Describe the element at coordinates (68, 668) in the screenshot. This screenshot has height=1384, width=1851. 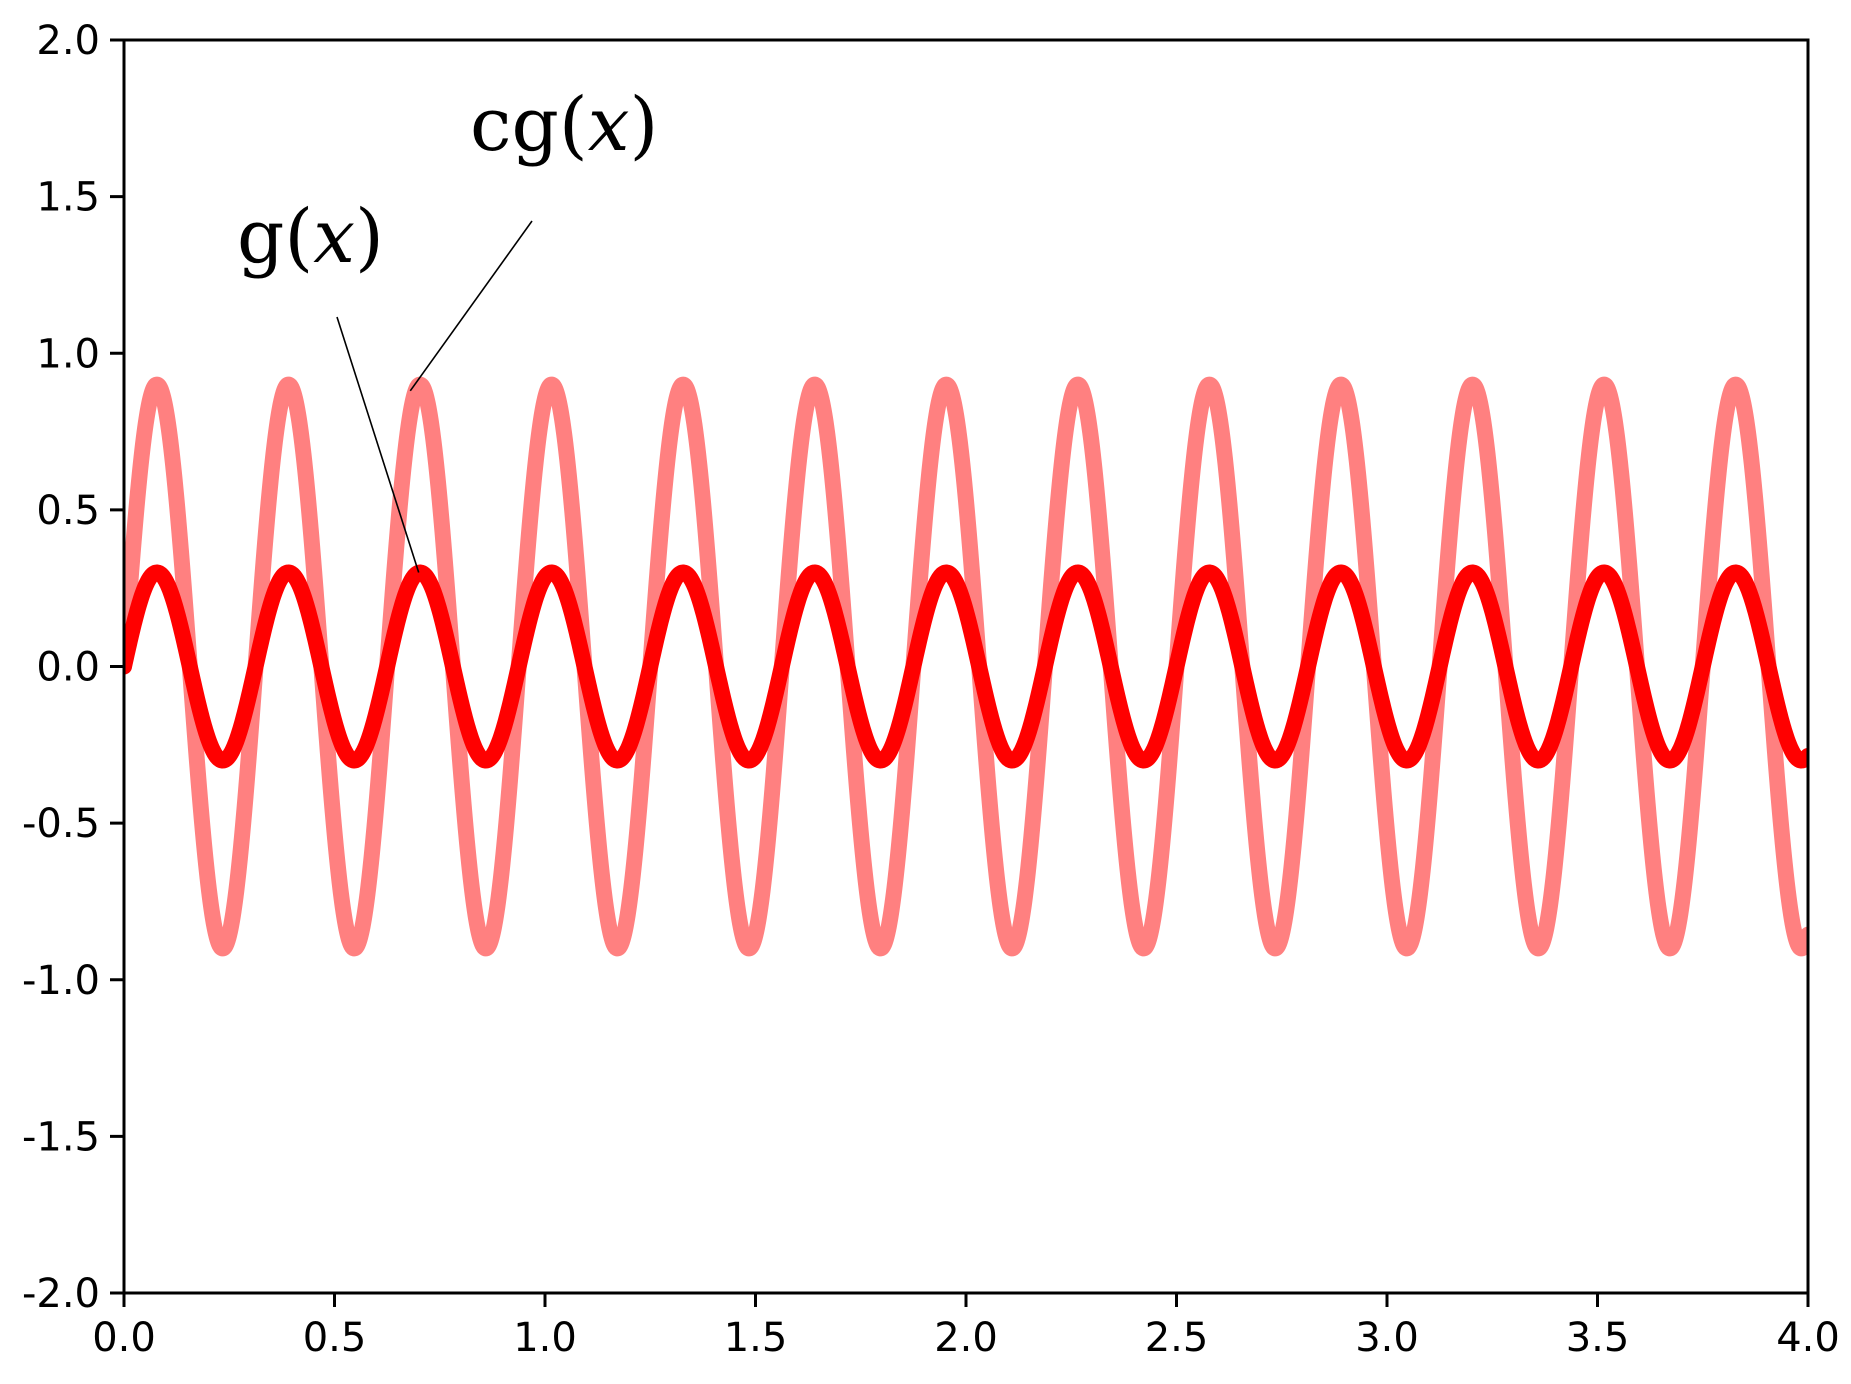
I see `y-tick-label: 0.0` at that location.